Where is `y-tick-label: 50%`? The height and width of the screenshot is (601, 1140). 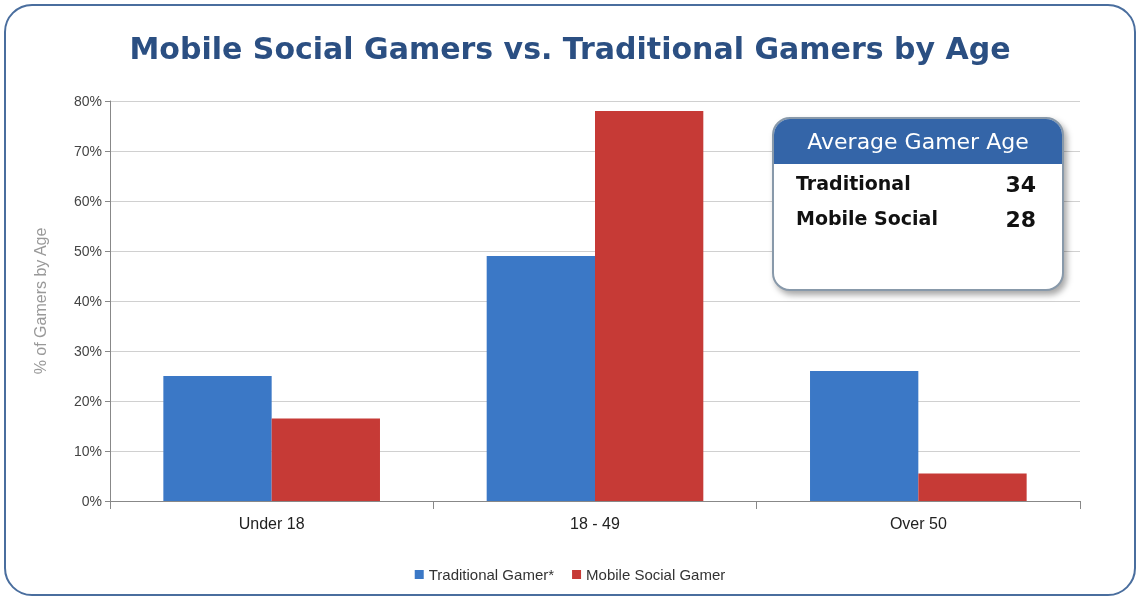 y-tick-label: 50% is located at coordinates (87, 251).